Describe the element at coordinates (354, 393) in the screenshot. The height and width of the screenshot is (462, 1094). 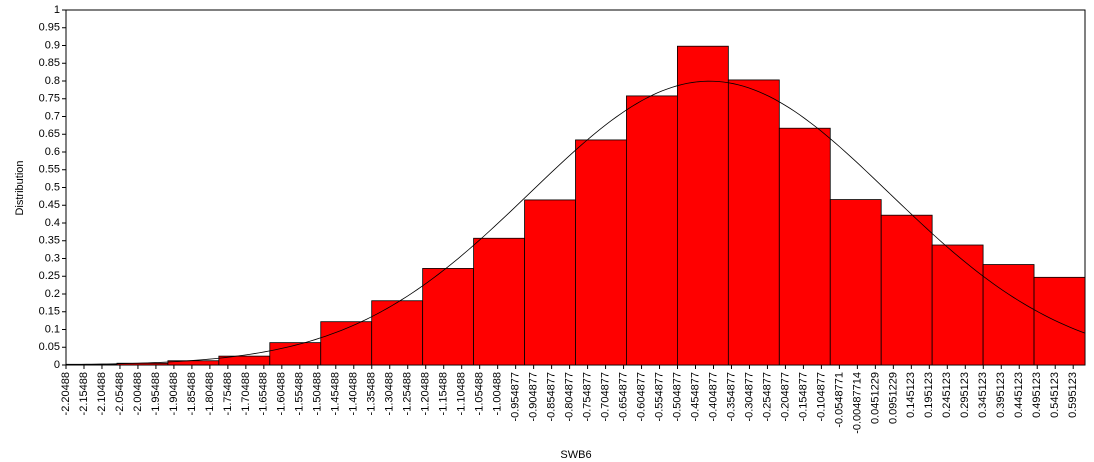
I see `x-tick-label: -1.40488` at that location.